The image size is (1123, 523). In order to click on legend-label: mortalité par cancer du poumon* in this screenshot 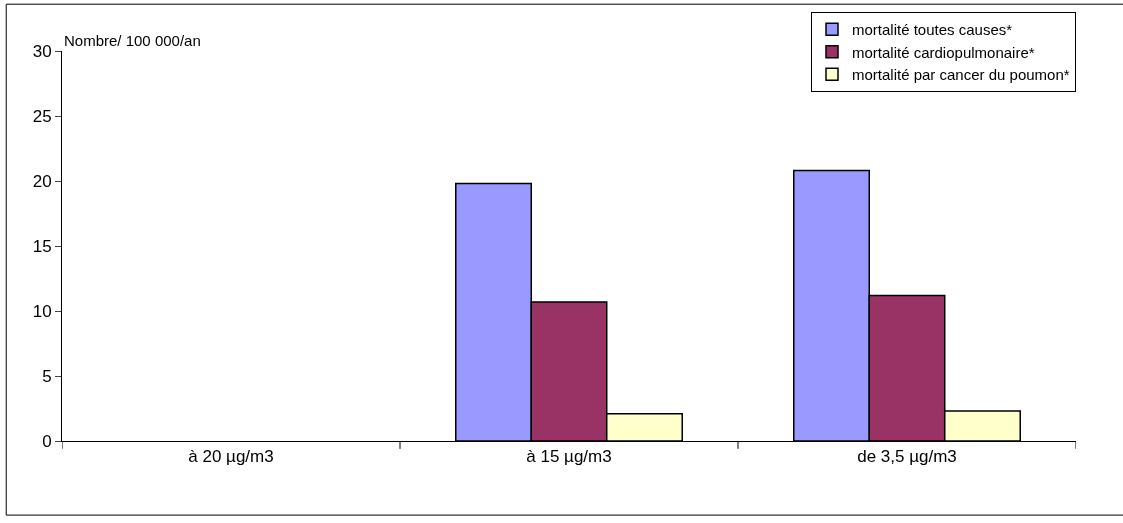, I will do `click(961, 75)`.